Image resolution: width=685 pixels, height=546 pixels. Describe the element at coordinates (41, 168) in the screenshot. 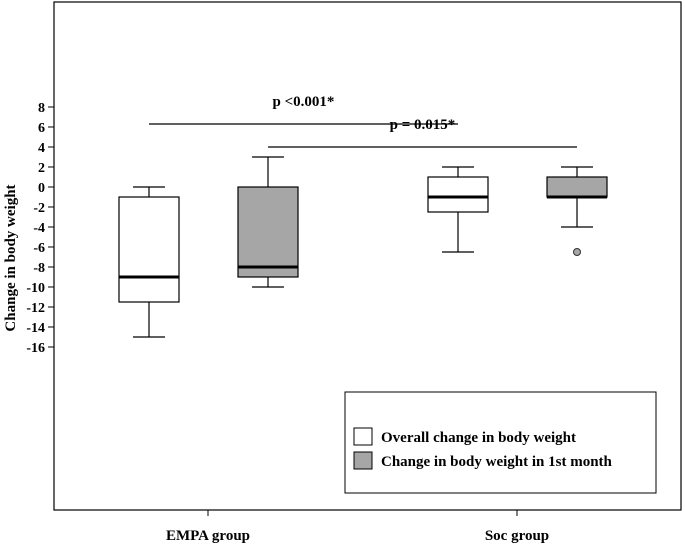

I see `y-tick-label: 2` at that location.